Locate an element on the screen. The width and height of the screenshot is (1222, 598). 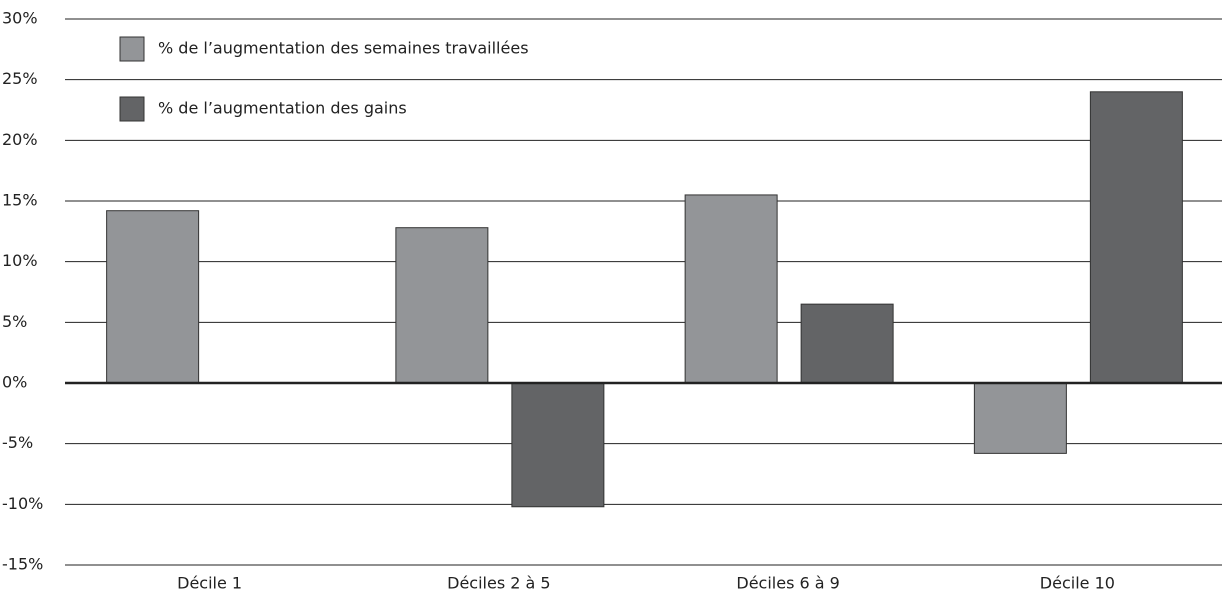
legend-label: % de l’augmentation des gains is located at coordinates (282, 108).